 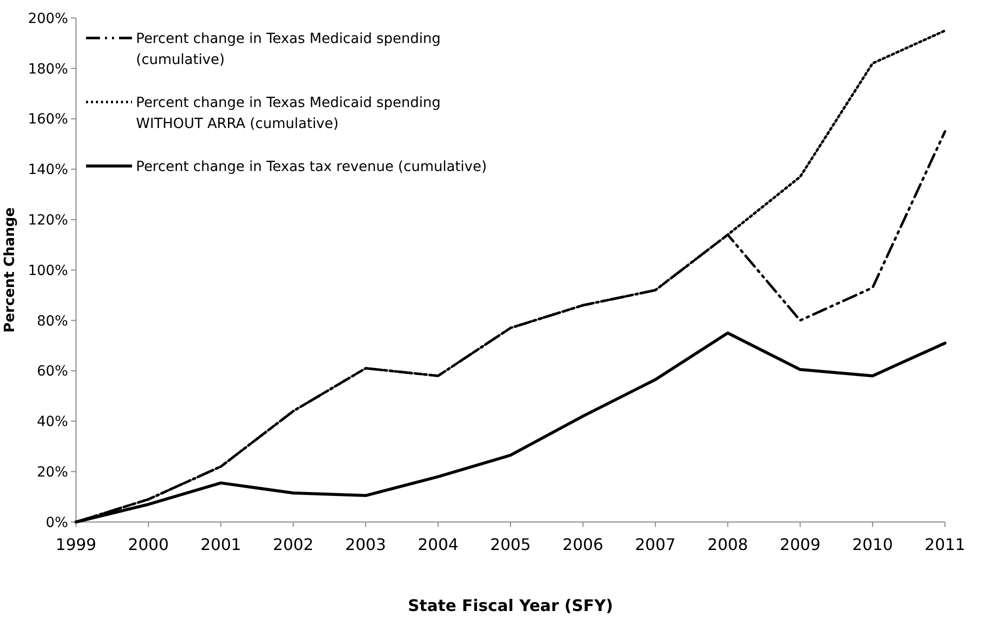 What do you see at coordinates (48, 120) in the screenshot?
I see `y-tick-label: 160%` at bounding box center [48, 120].